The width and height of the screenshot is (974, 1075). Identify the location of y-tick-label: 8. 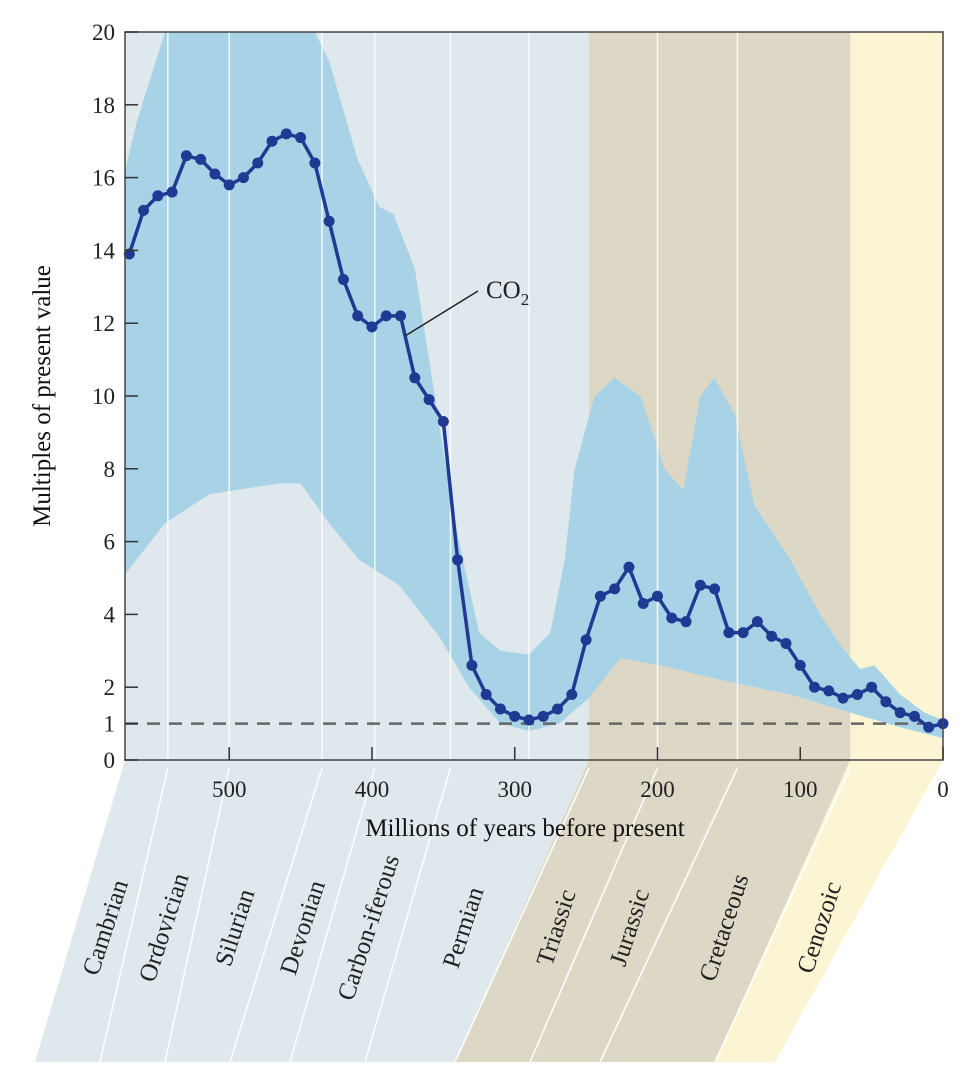
(110, 469).